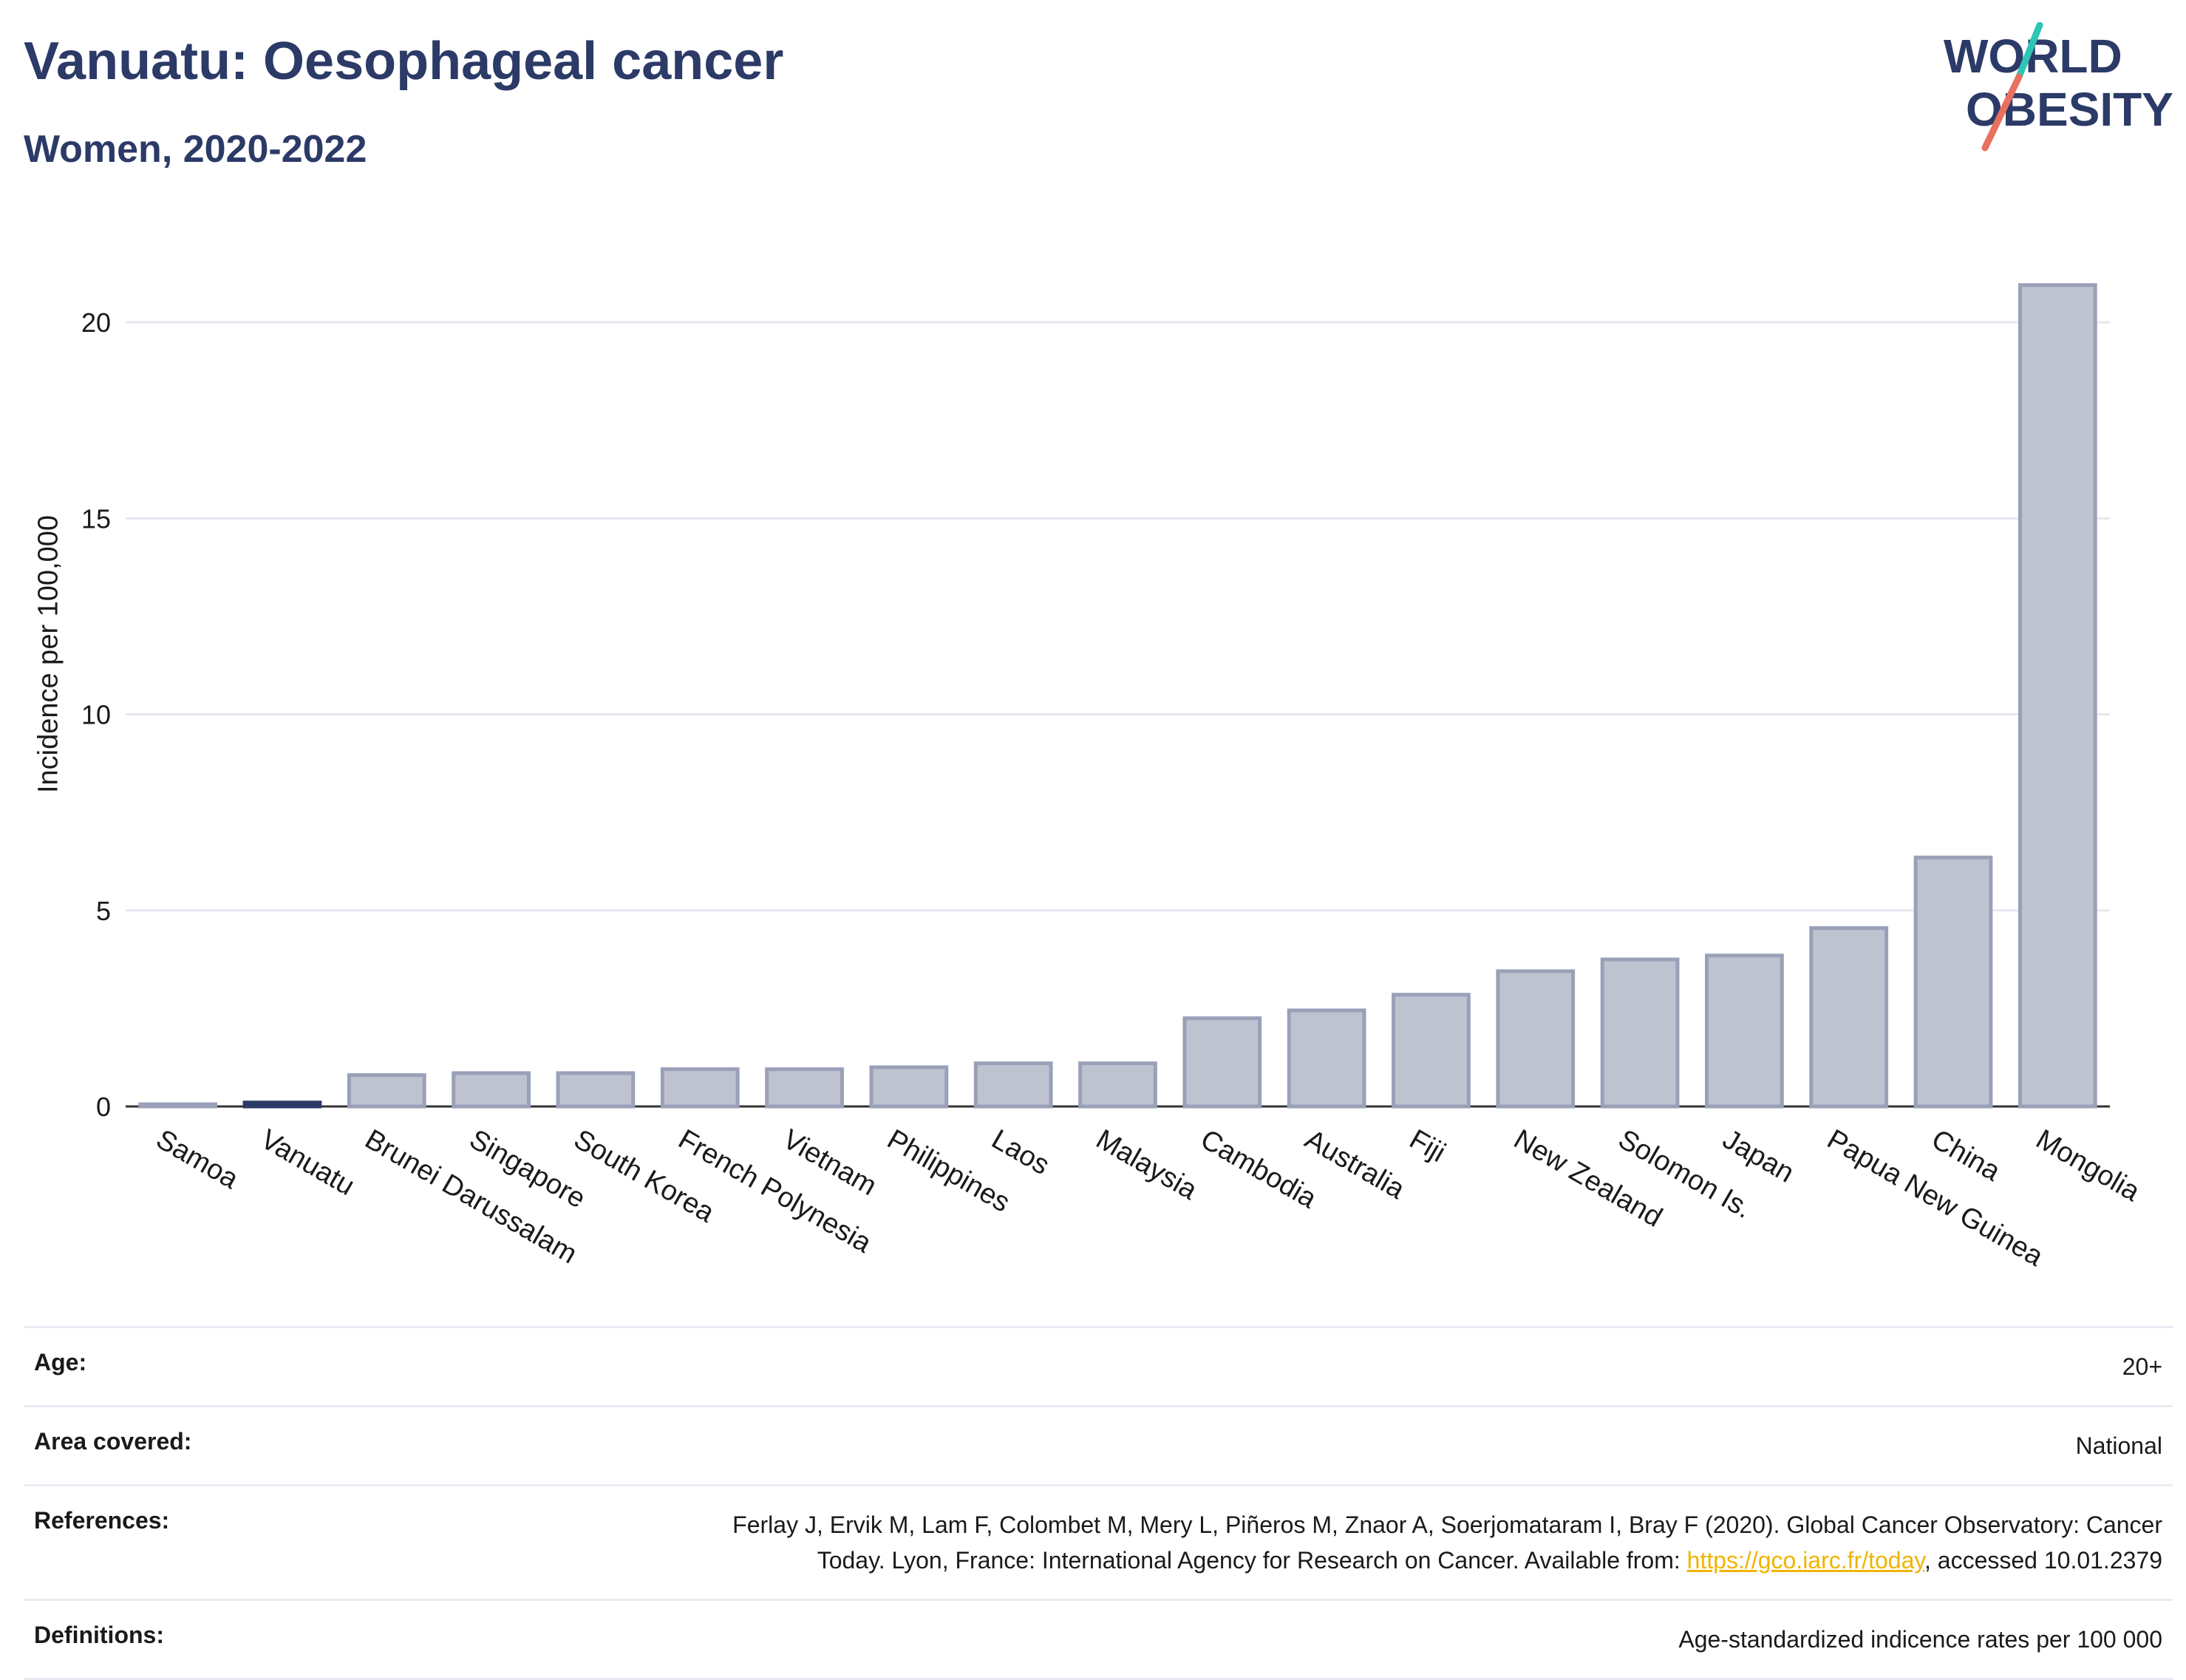 Image resolution: width=2186 pixels, height=1680 pixels. I want to click on reference-text-post: , accessed 10.01.2379, so click(2043, 1560).